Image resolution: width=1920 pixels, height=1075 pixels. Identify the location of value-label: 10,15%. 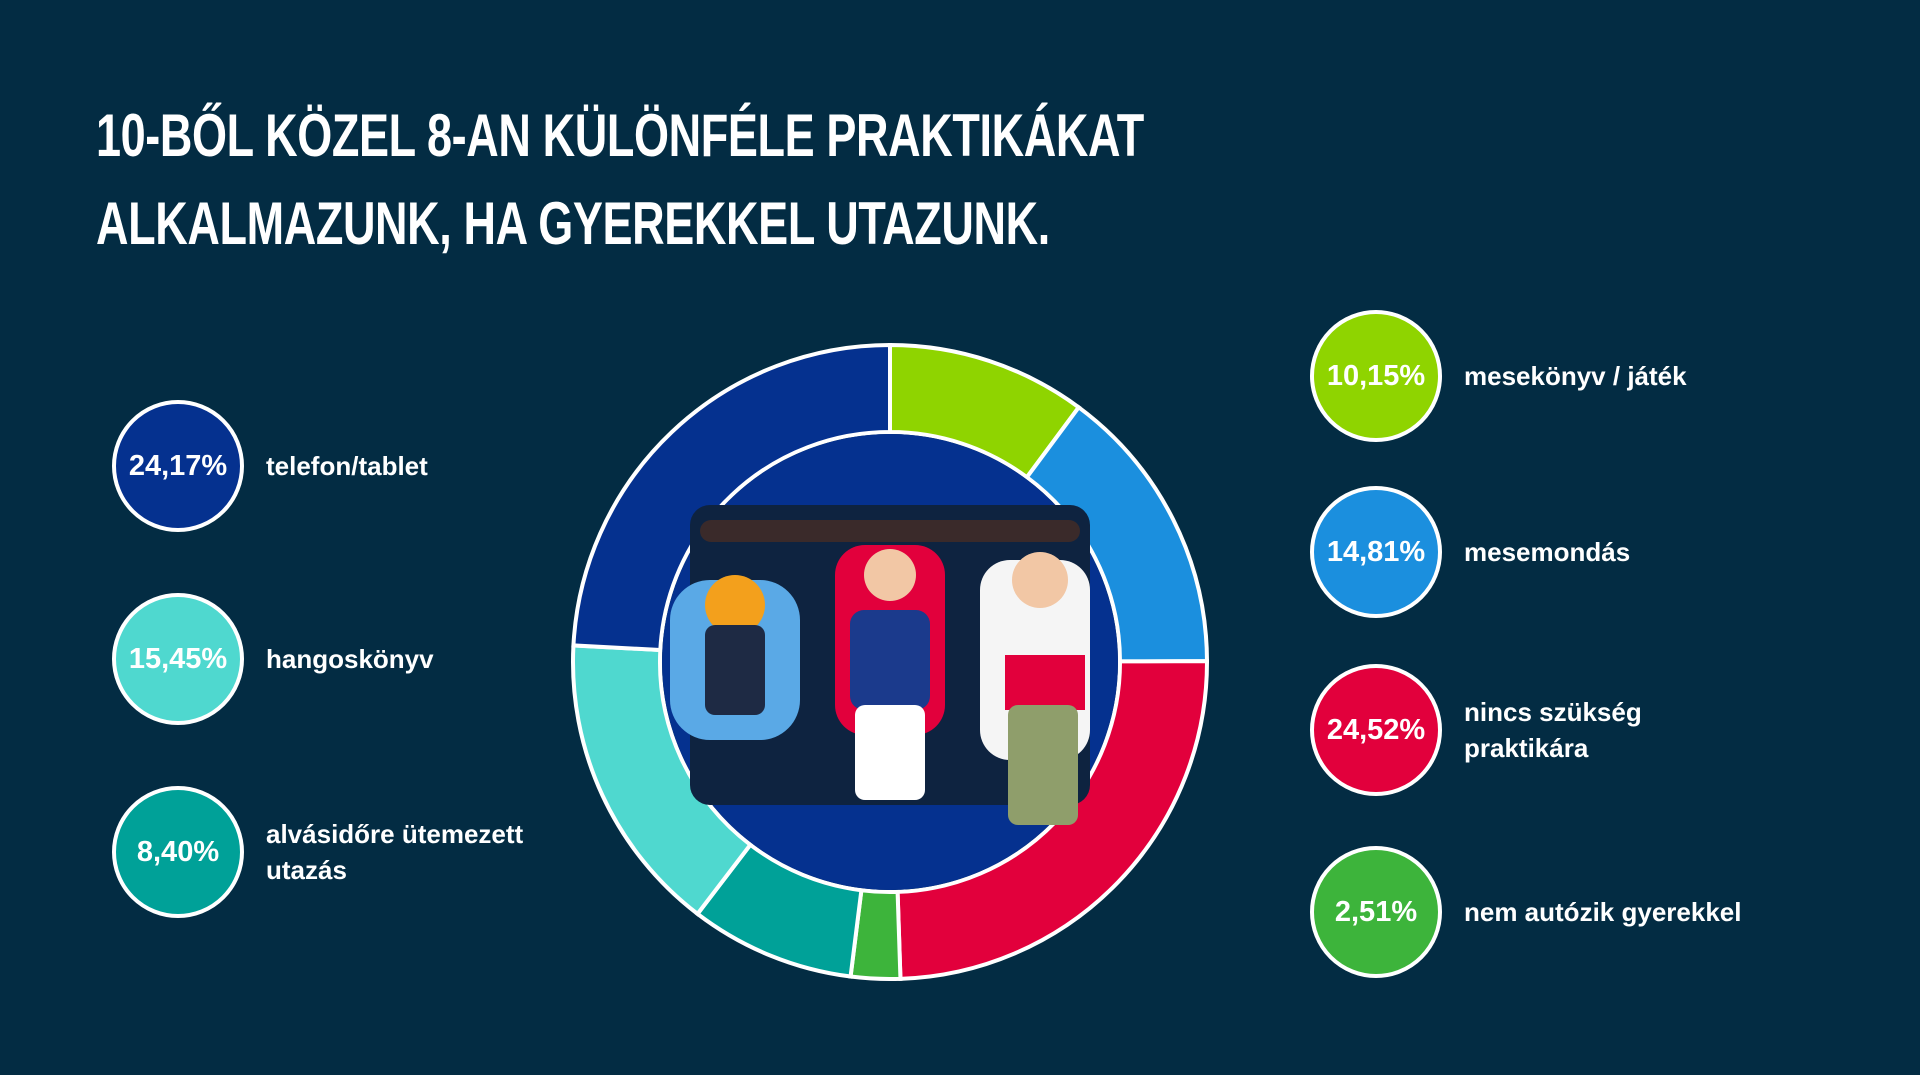
(1376, 376).